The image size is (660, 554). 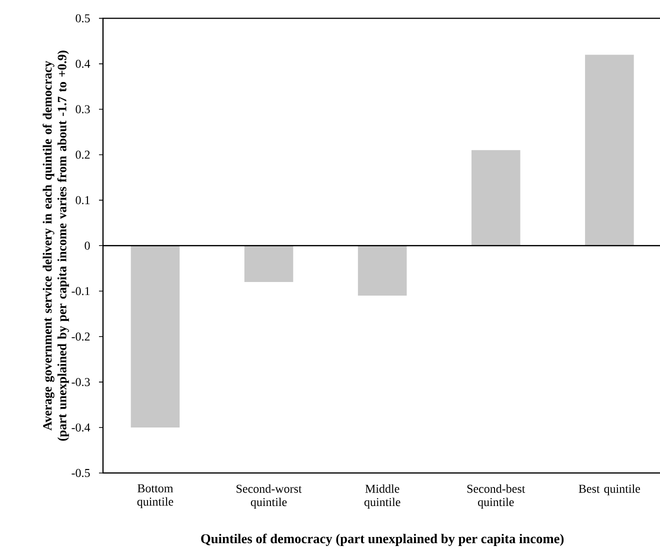 I want to click on x-axis-title: Quintiles of democracy (part unexplained by per capita income), so click(x=382, y=540).